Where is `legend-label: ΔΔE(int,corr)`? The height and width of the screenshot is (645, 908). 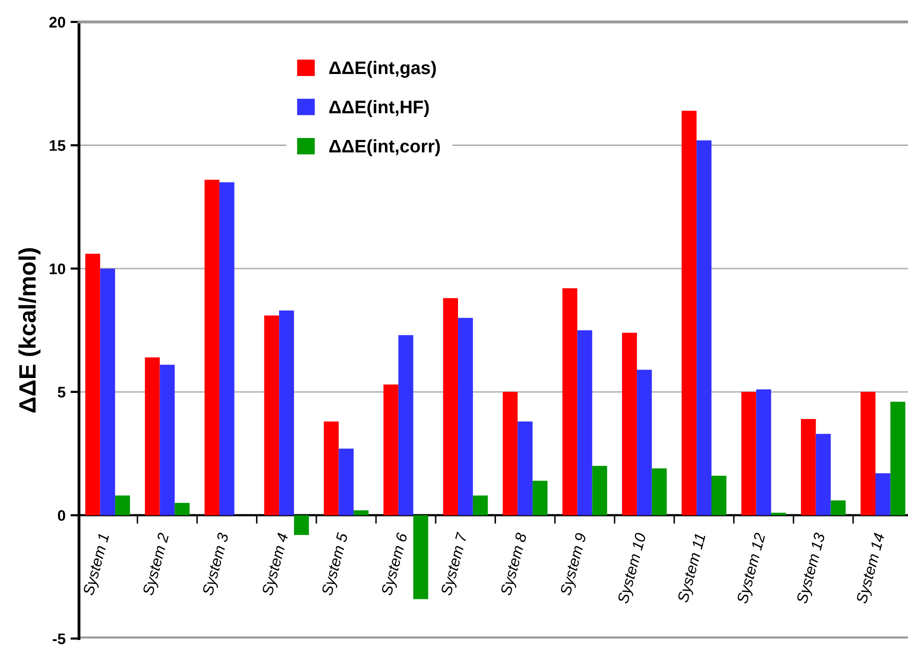 legend-label: ΔΔE(int,corr) is located at coordinates (384, 147).